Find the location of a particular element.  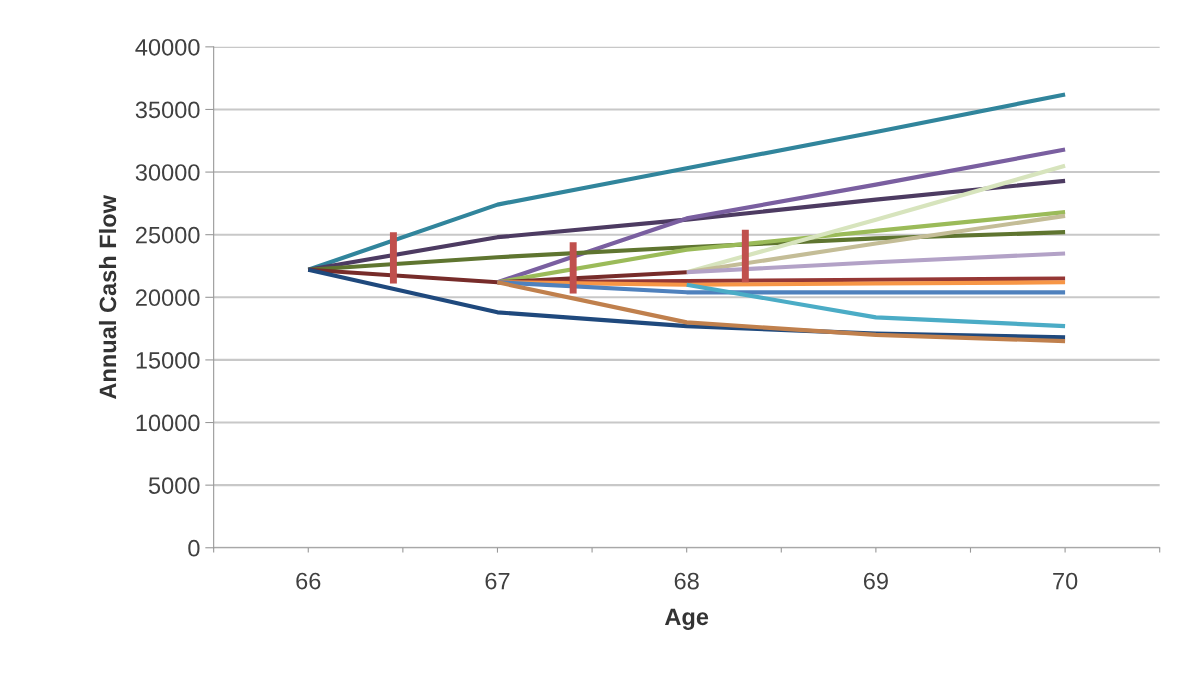

y-tick-label: 30000 is located at coordinates (167, 172).